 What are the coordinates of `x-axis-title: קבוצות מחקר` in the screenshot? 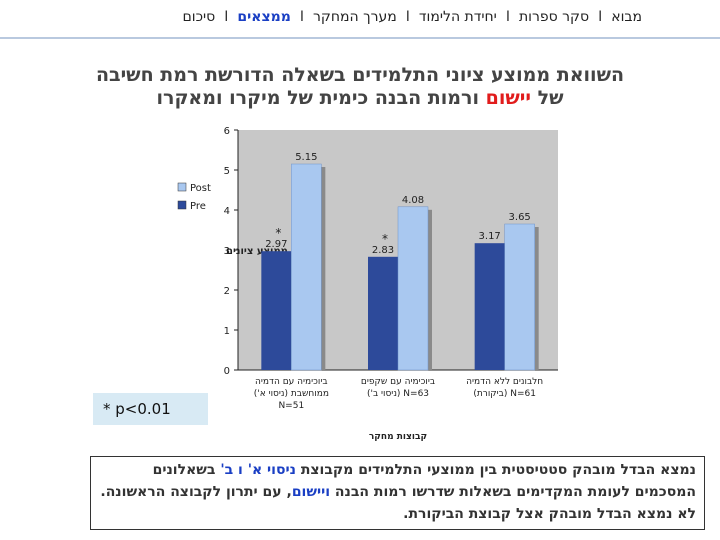 It's located at (398, 437).